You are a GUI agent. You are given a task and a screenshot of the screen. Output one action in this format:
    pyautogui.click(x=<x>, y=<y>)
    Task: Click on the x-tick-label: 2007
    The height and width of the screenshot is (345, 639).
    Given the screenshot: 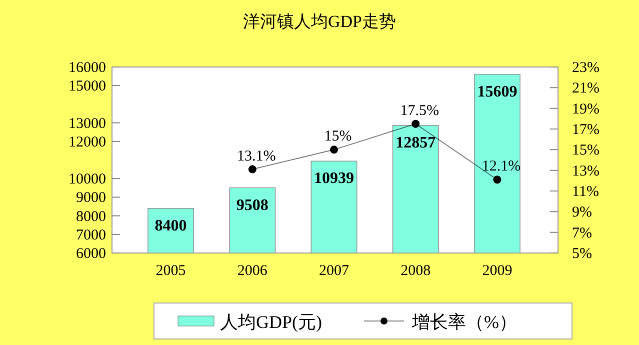 What is the action you would take?
    pyautogui.click(x=334, y=271)
    